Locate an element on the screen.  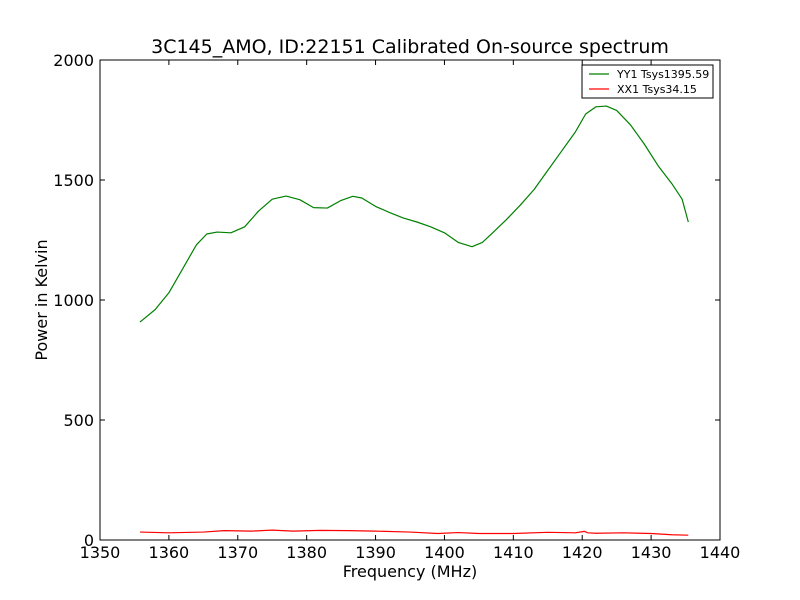
x-tick-label: 1360 is located at coordinates (169, 552).